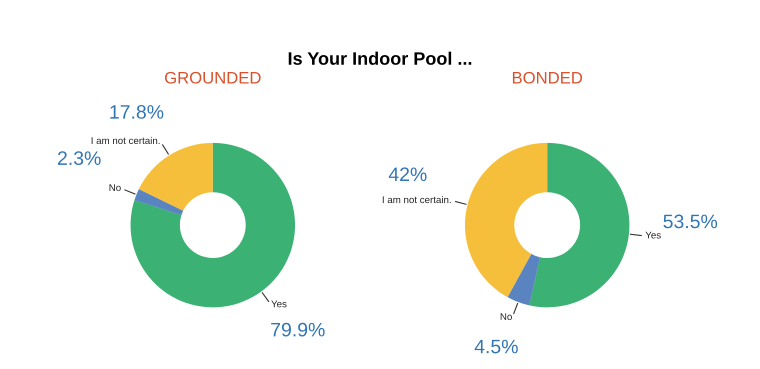  I want to click on data-label: 2.3%, so click(79, 158).